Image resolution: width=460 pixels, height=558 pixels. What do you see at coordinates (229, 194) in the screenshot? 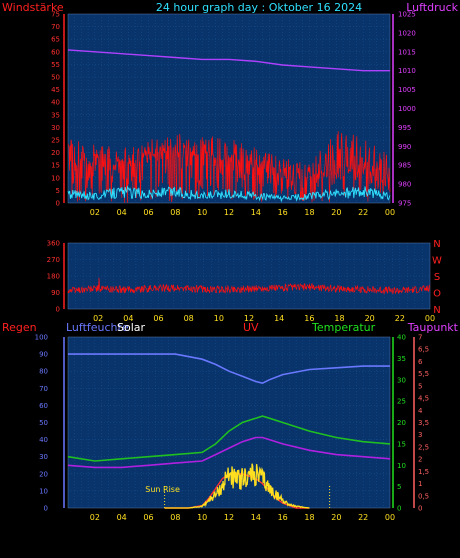
I see `wind-average-series` at bounding box center [229, 194].